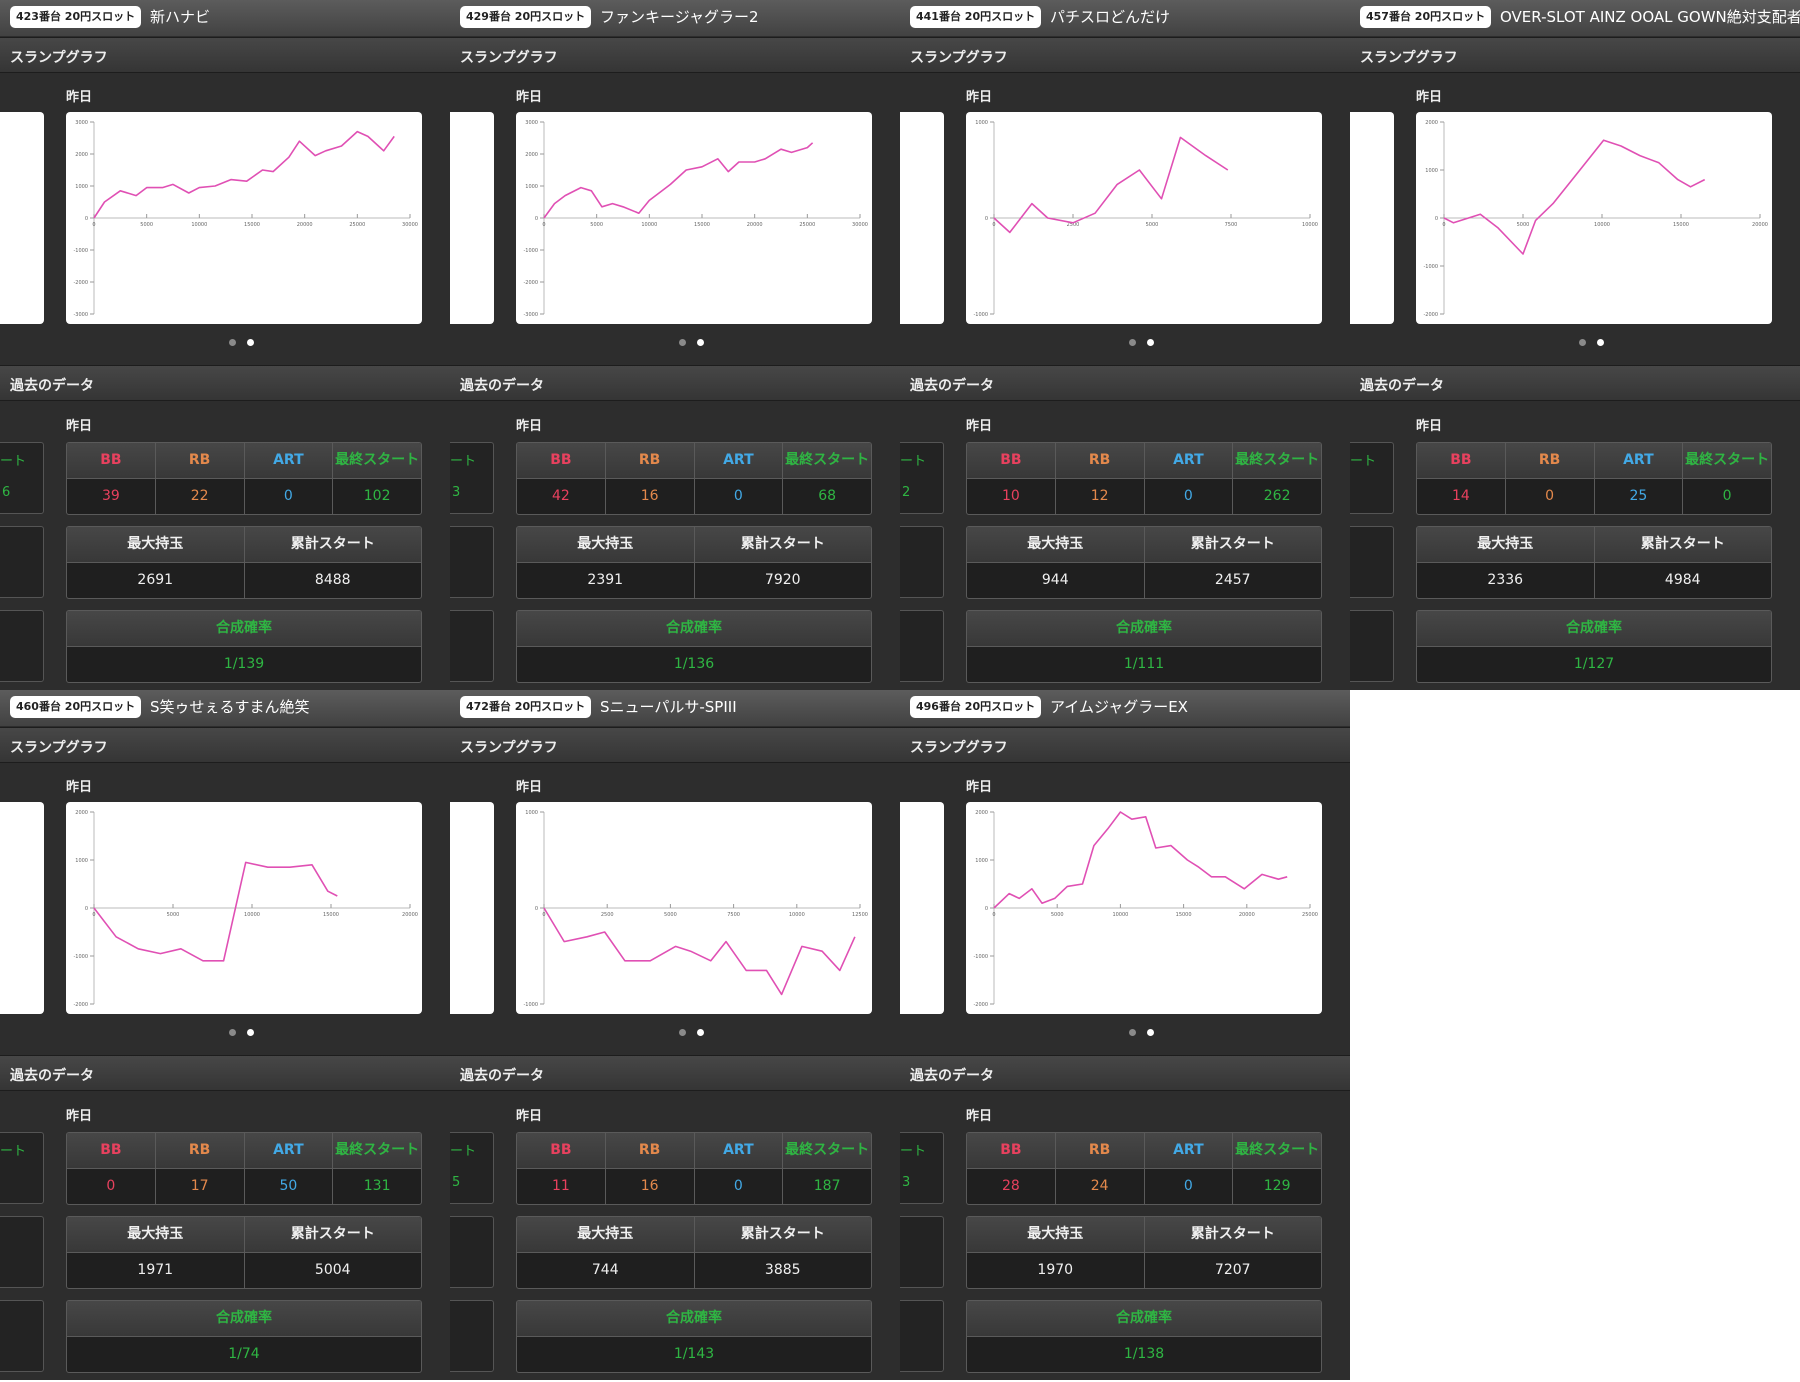 Image resolution: width=1800 pixels, height=1382 pixels. What do you see at coordinates (244, 580) in the screenshot?
I see `totals-table-values: 2691 8488` at bounding box center [244, 580].